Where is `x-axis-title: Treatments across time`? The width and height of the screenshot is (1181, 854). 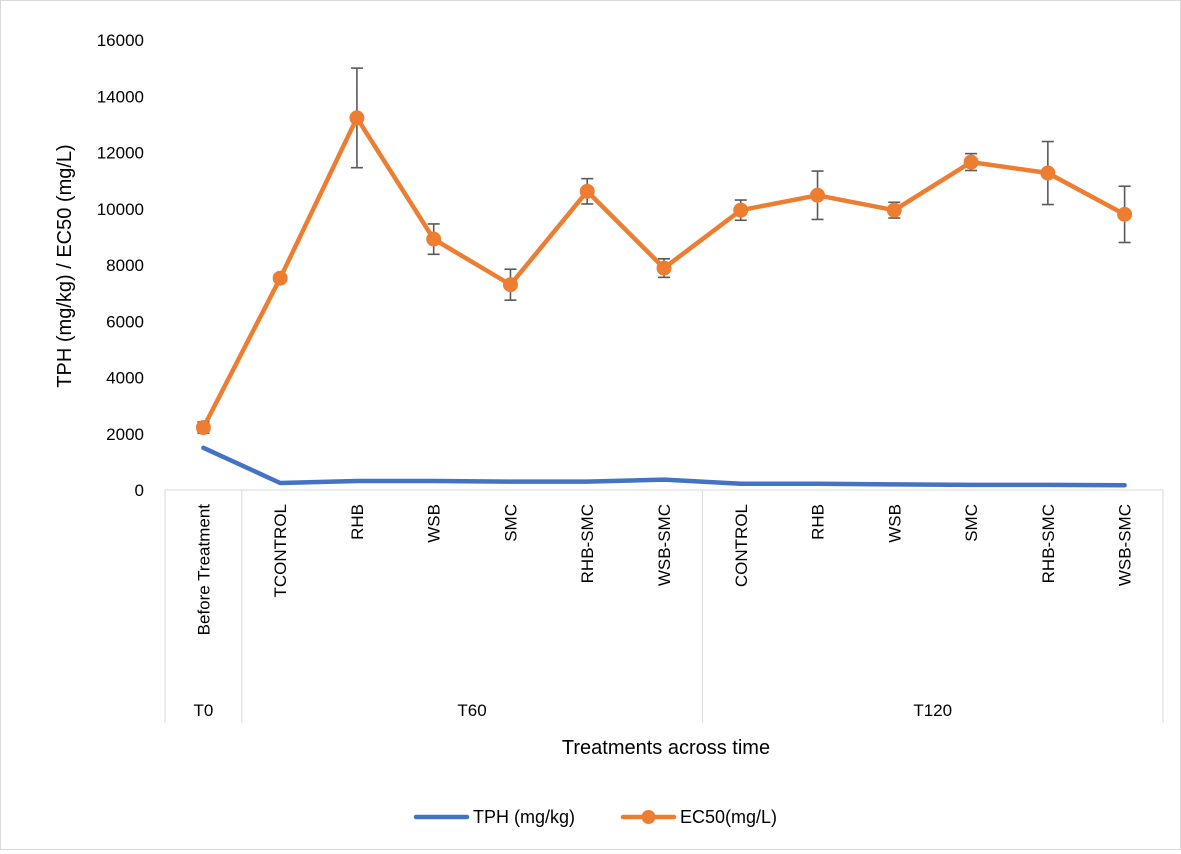 x-axis-title: Treatments across time is located at coordinates (666, 748).